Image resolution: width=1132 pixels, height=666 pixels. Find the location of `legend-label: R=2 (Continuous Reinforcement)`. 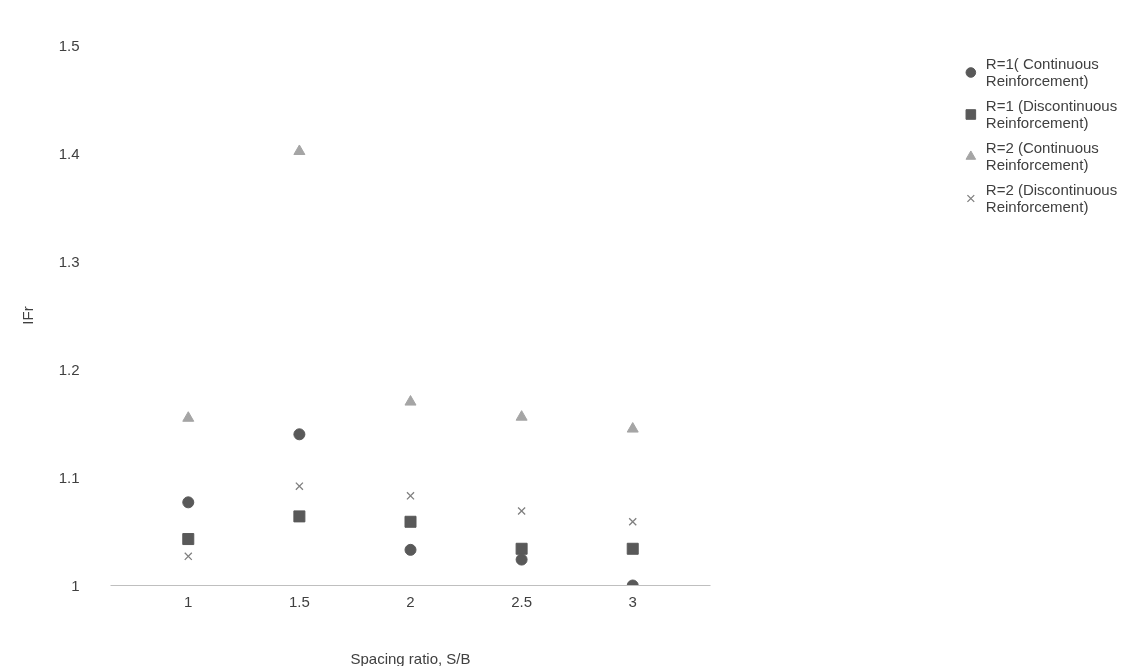

legend-label: R=2 (Continuous Reinforcement) is located at coordinates (1042, 156).